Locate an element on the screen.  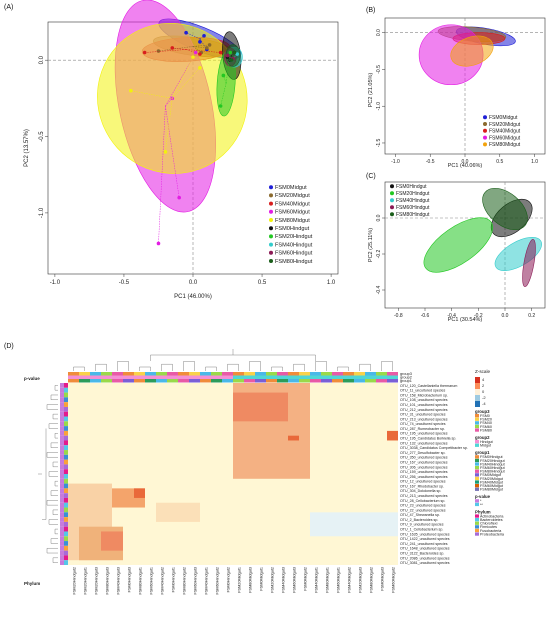
row-dendrogram-tree is located at coordinates (48, 474).